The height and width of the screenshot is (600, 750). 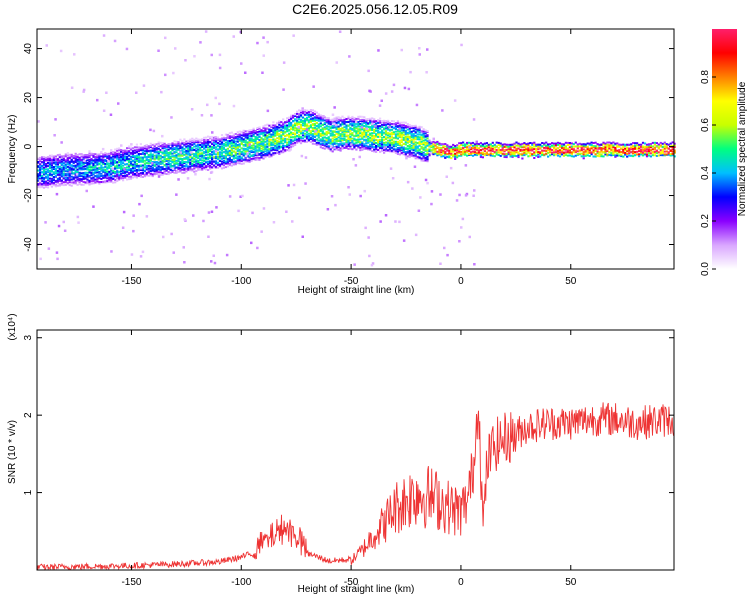 I want to click on x-tick-label: -50, so click(x=351, y=281).